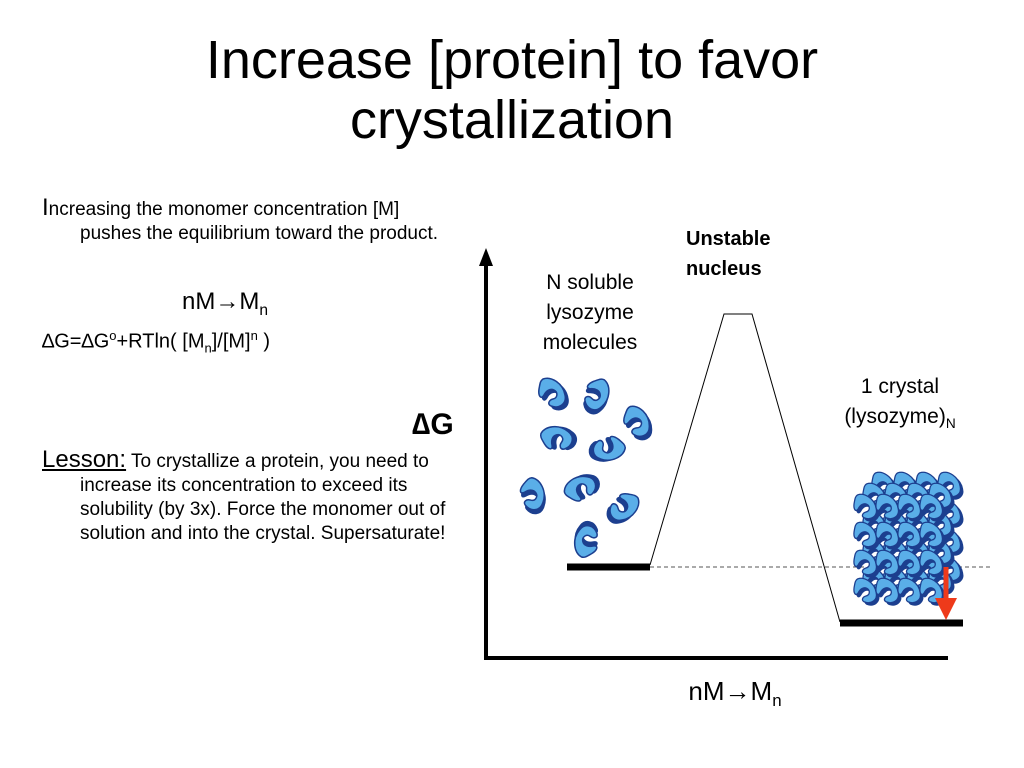  Describe the element at coordinates (950, 424) in the screenshot. I see `crystal-subscript: N` at that location.